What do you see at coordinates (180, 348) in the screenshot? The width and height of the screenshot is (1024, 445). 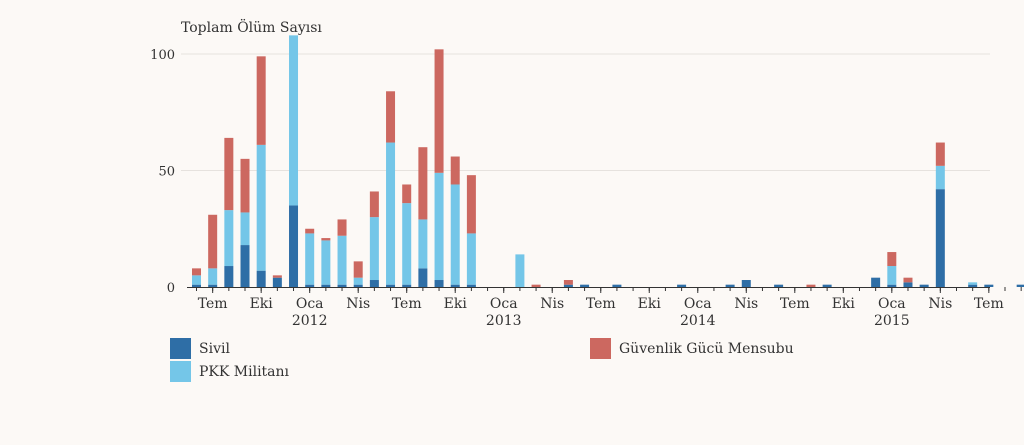 I see `legend-swatch-sivil` at bounding box center [180, 348].